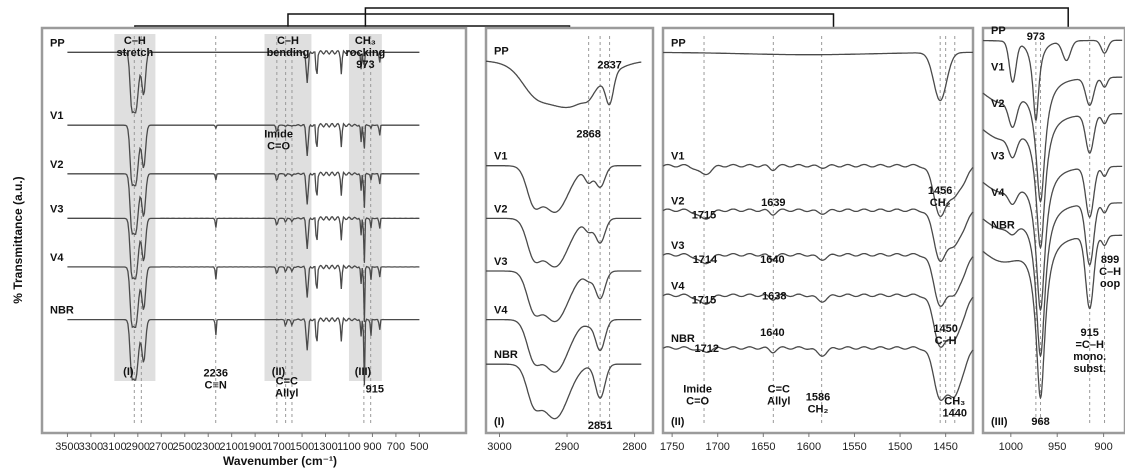  I want to click on x-tick-label-1500: 1500, so click(900, 447).